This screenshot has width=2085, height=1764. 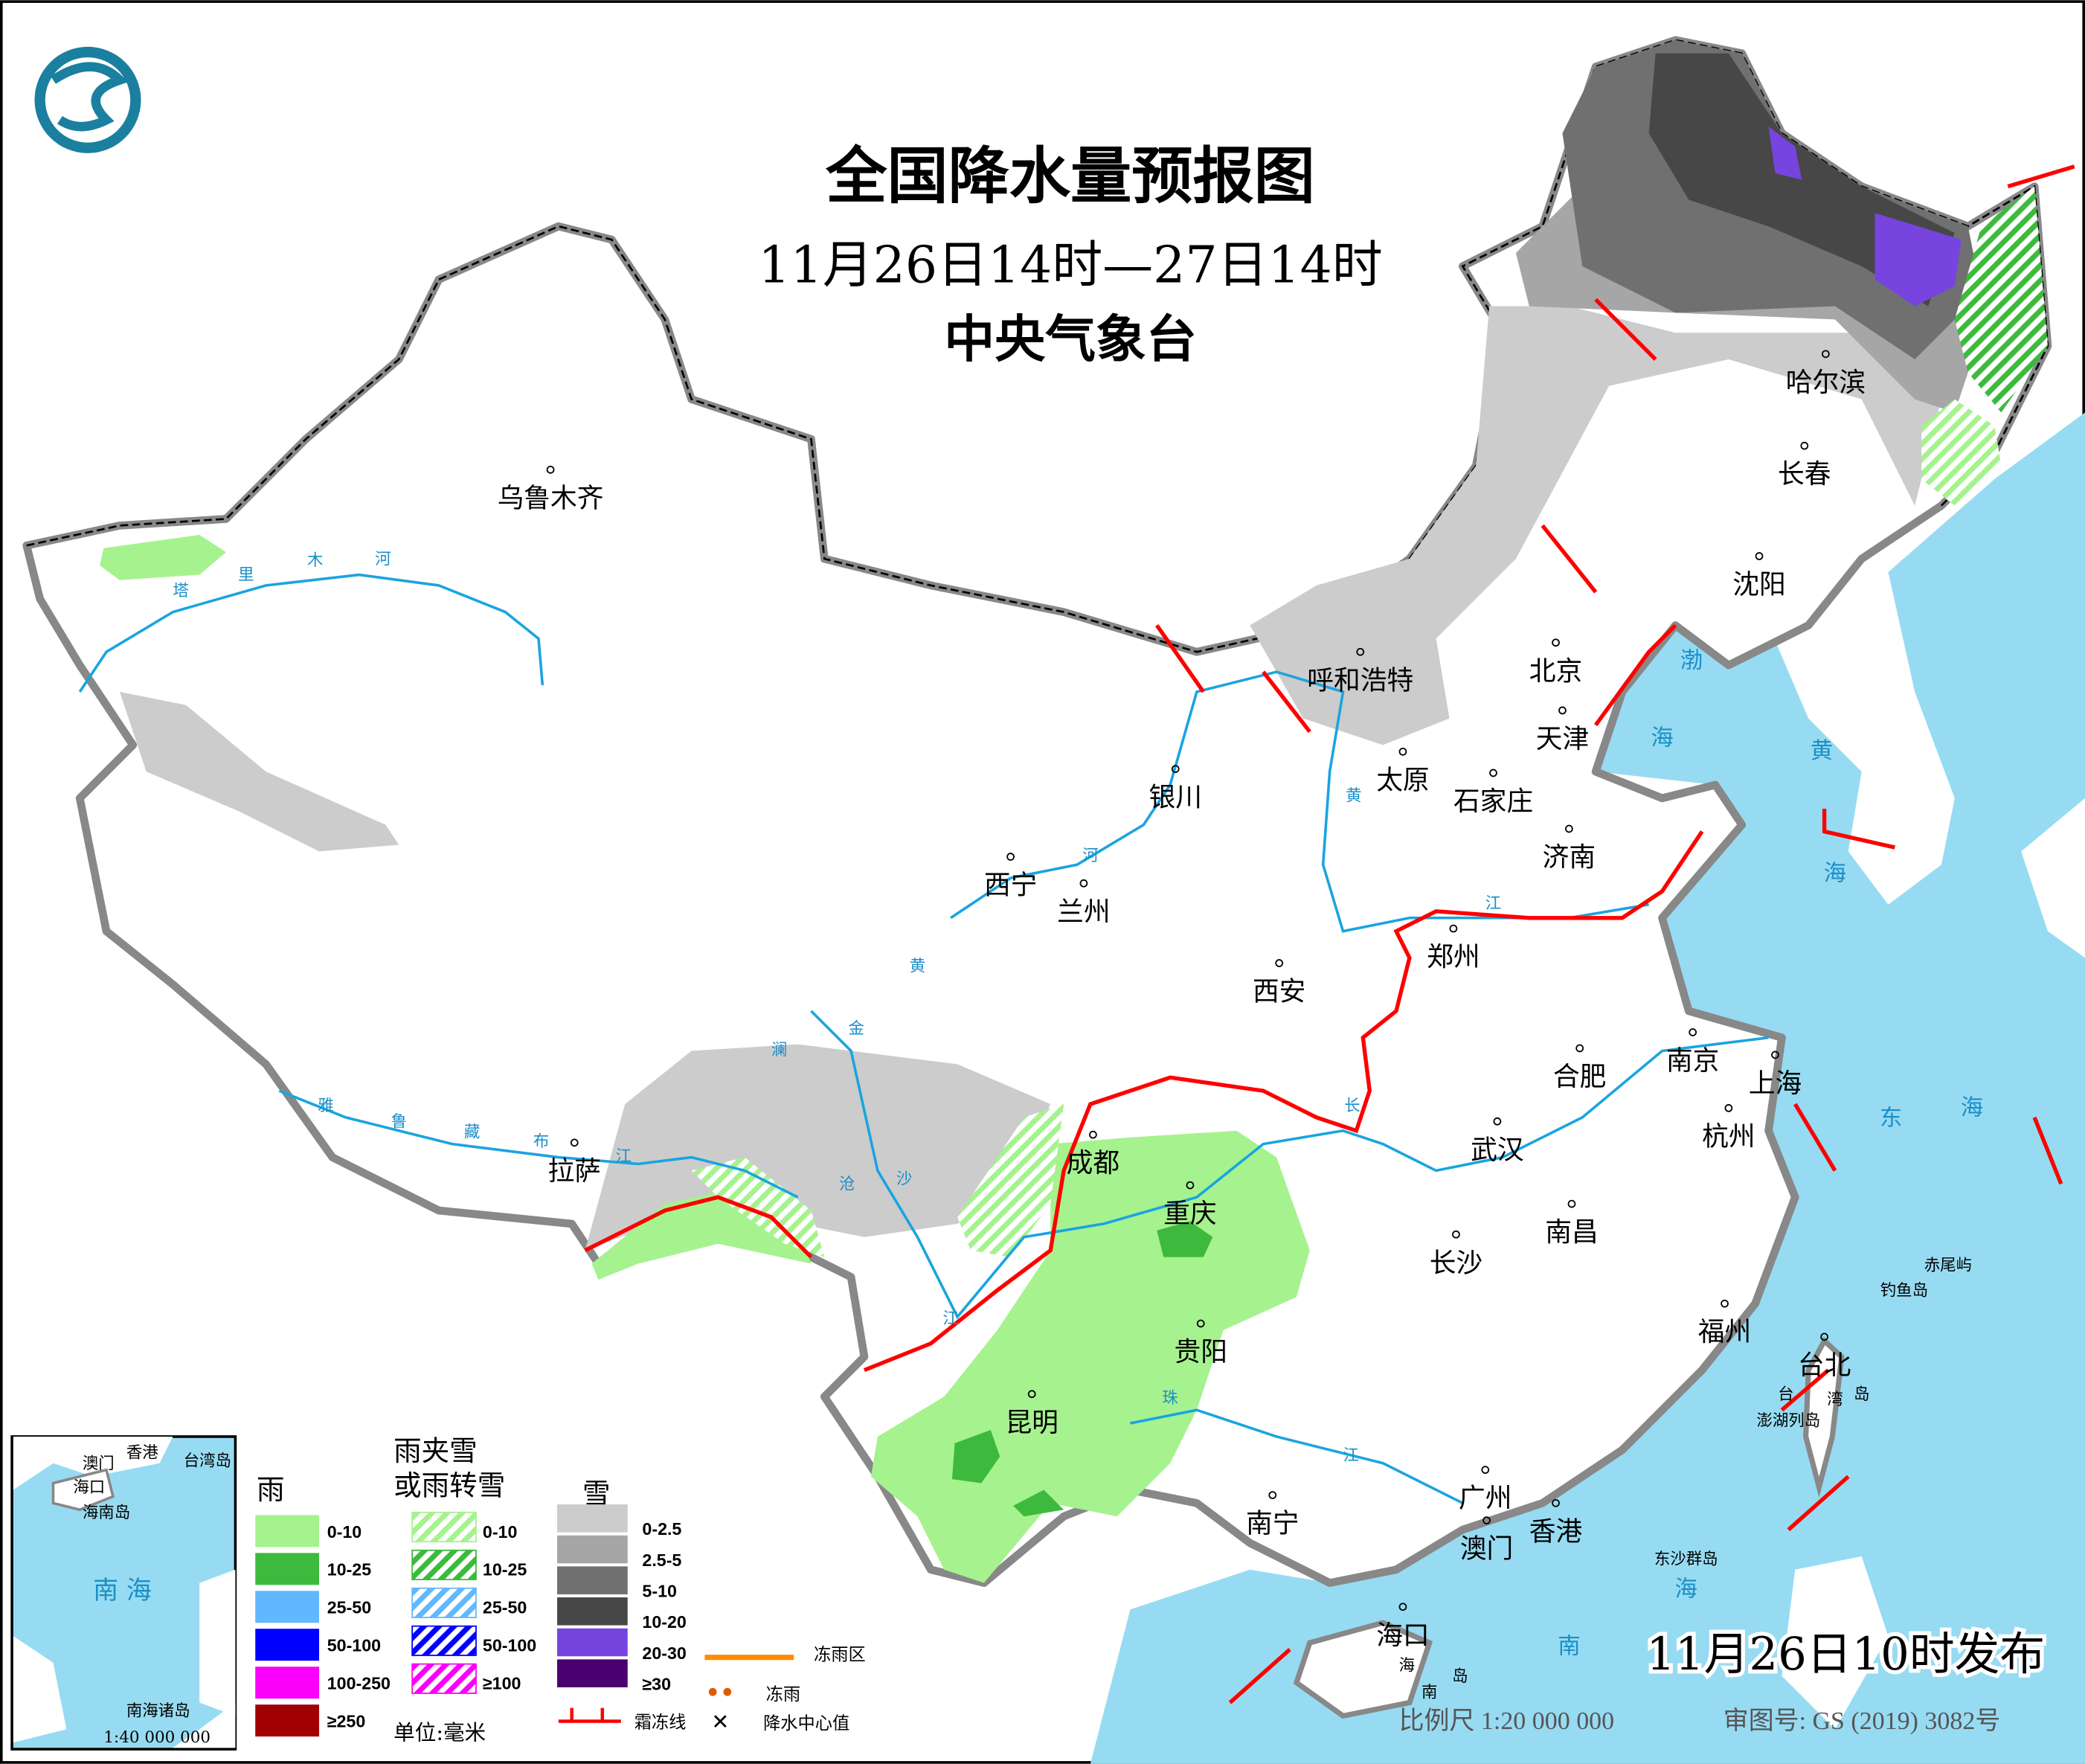 I want to click on freezing-rain-icon, so click(x=727, y=1691).